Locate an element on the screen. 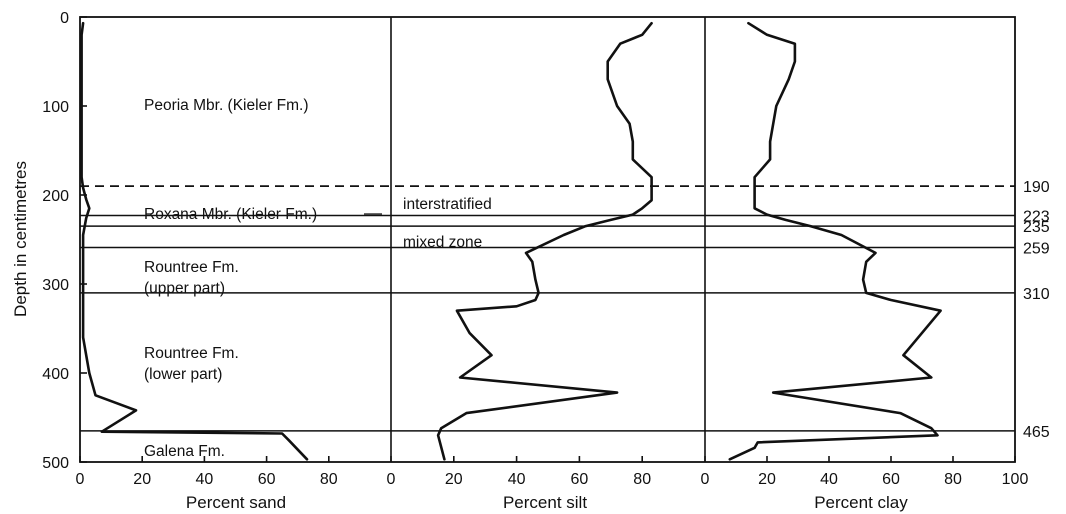 The height and width of the screenshot is (514, 1066). annotation-roxana: Roxana Mbr. (Kieler Fm.) is located at coordinates (230, 214).